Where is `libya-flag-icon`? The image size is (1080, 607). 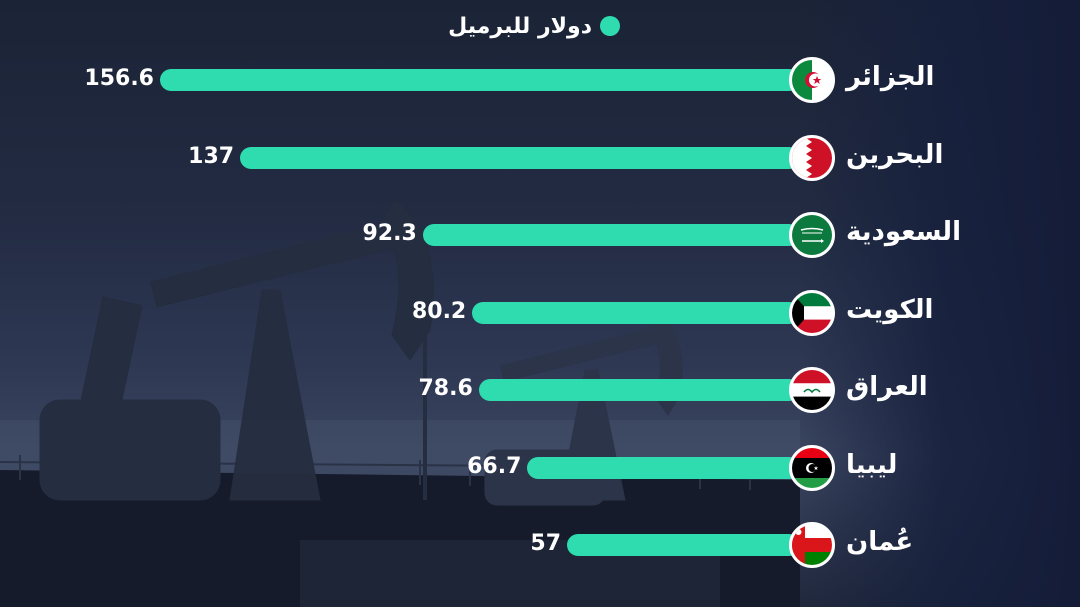 libya-flag-icon is located at coordinates (812, 467).